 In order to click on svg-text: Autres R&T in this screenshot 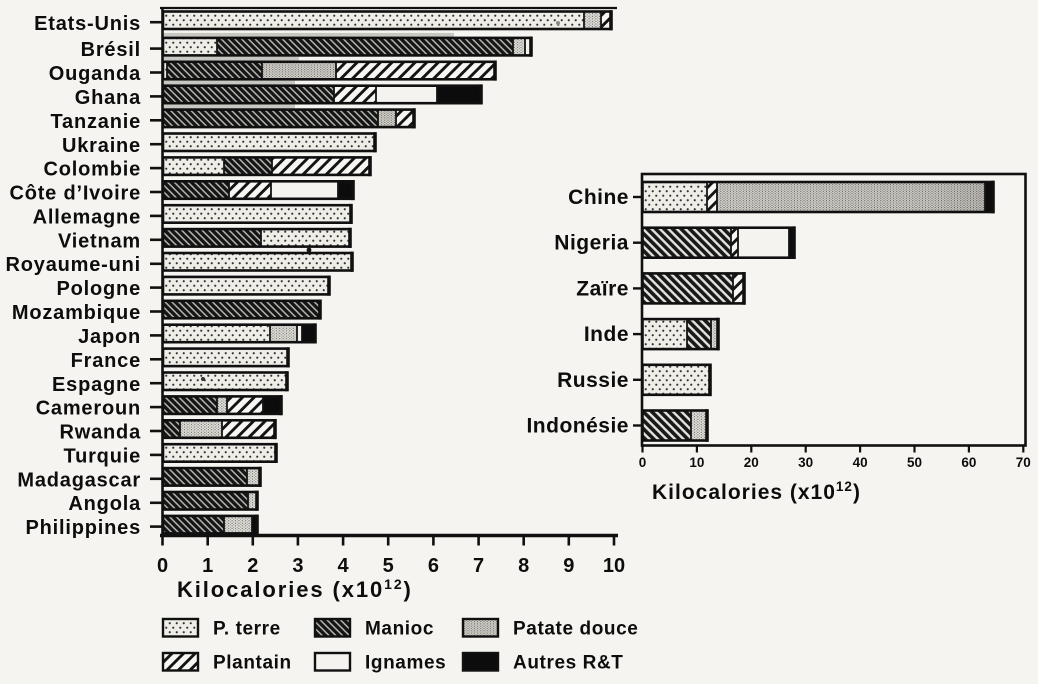, I will do `click(568, 663)`.